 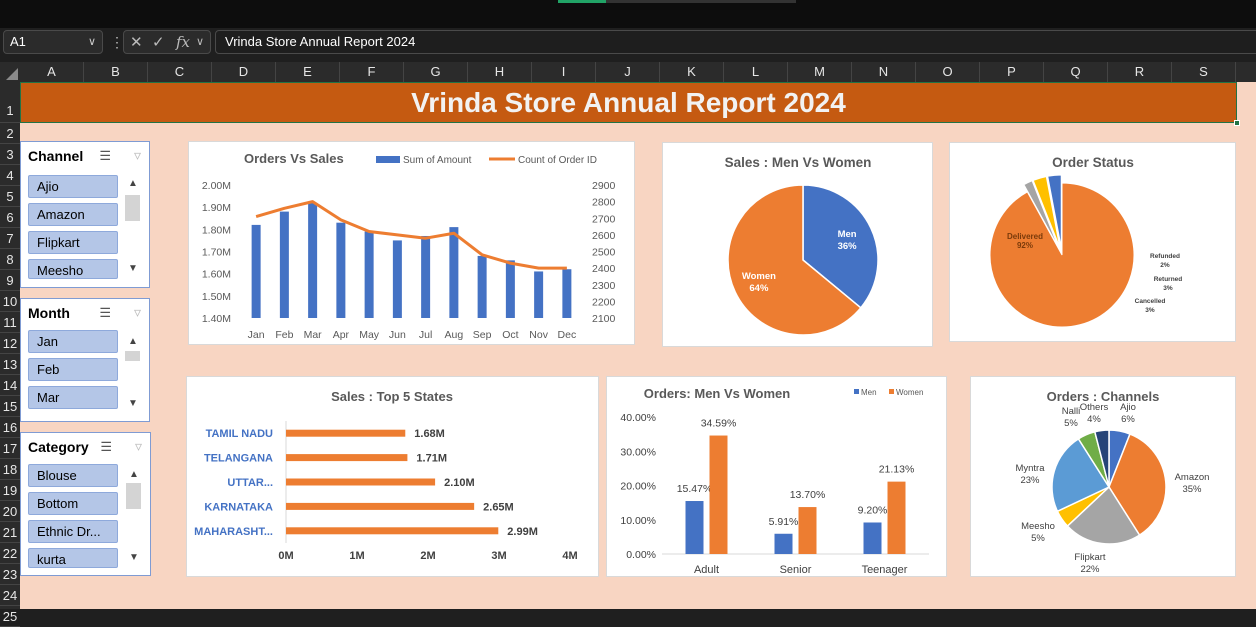 What do you see at coordinates (522, 532) in the screenshot?
I see `data-label: 2.99M` at bounding box center [522, 532].